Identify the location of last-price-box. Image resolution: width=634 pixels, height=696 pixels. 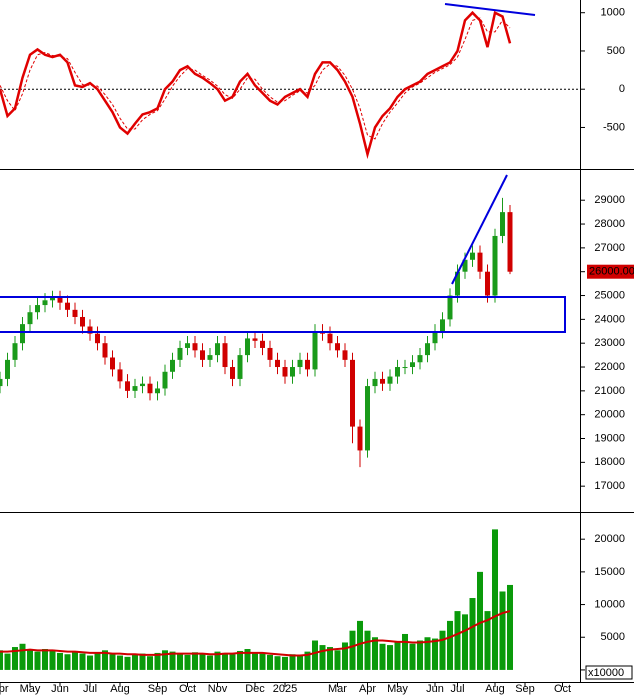
(610, 271).